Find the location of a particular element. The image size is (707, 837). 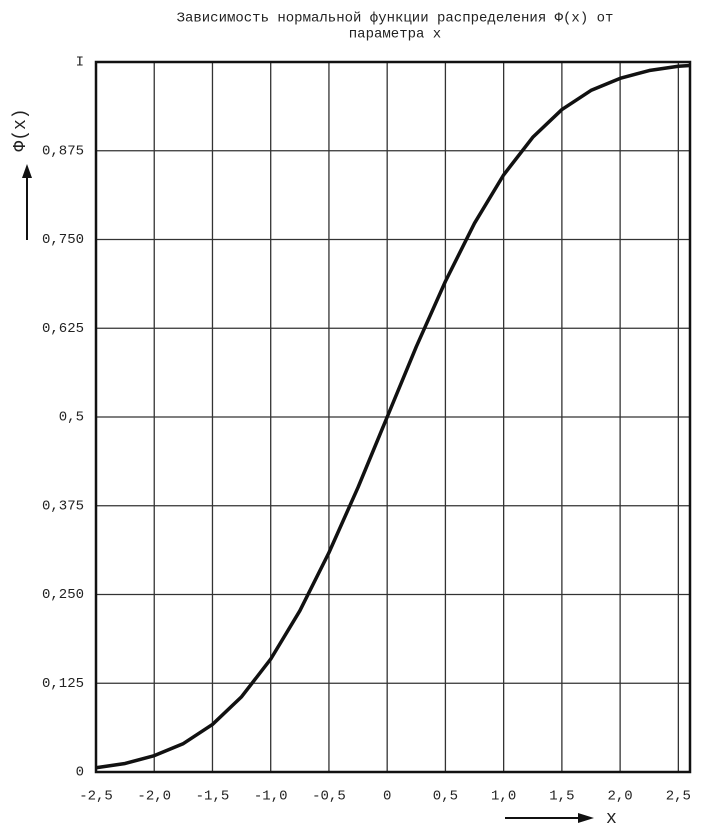

x-axis-label: x is located at coordinates (611, 819).